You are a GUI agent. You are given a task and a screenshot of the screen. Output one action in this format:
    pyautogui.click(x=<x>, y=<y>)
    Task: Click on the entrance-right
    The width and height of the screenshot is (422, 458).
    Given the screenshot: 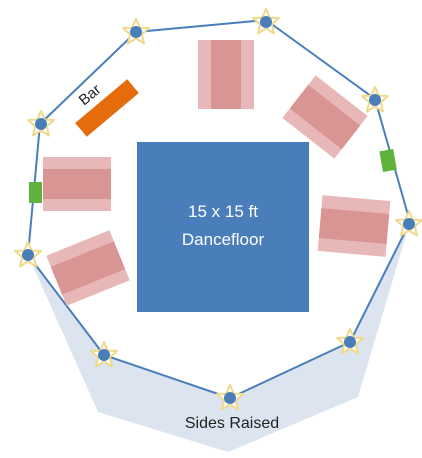 What is the action you would take?
    pyautogui.click(x=388, y=160)
    